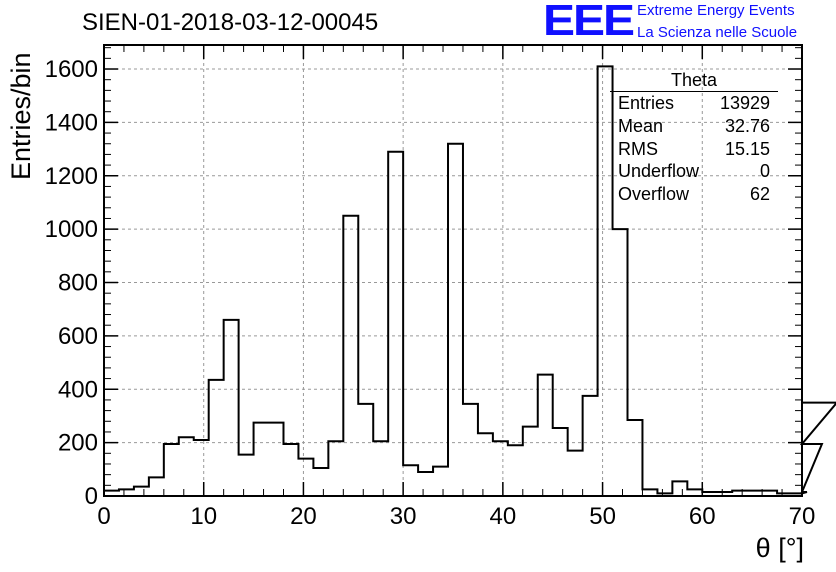 This screenshot has height=572, width=836. What do you see at coordinates (230, 22) in the screenshot?
I see `chart-title: SIEN-01-2018-03-12-00045` at bounding box center [230, 22].